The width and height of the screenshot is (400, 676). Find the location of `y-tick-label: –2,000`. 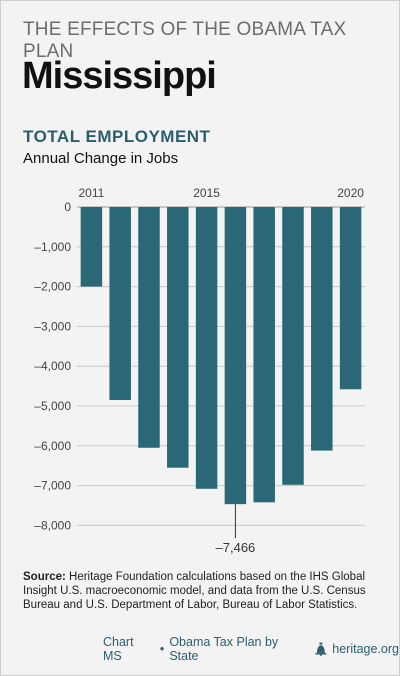

y-tick-label: –2,000 is located at coordinates (52, 287).